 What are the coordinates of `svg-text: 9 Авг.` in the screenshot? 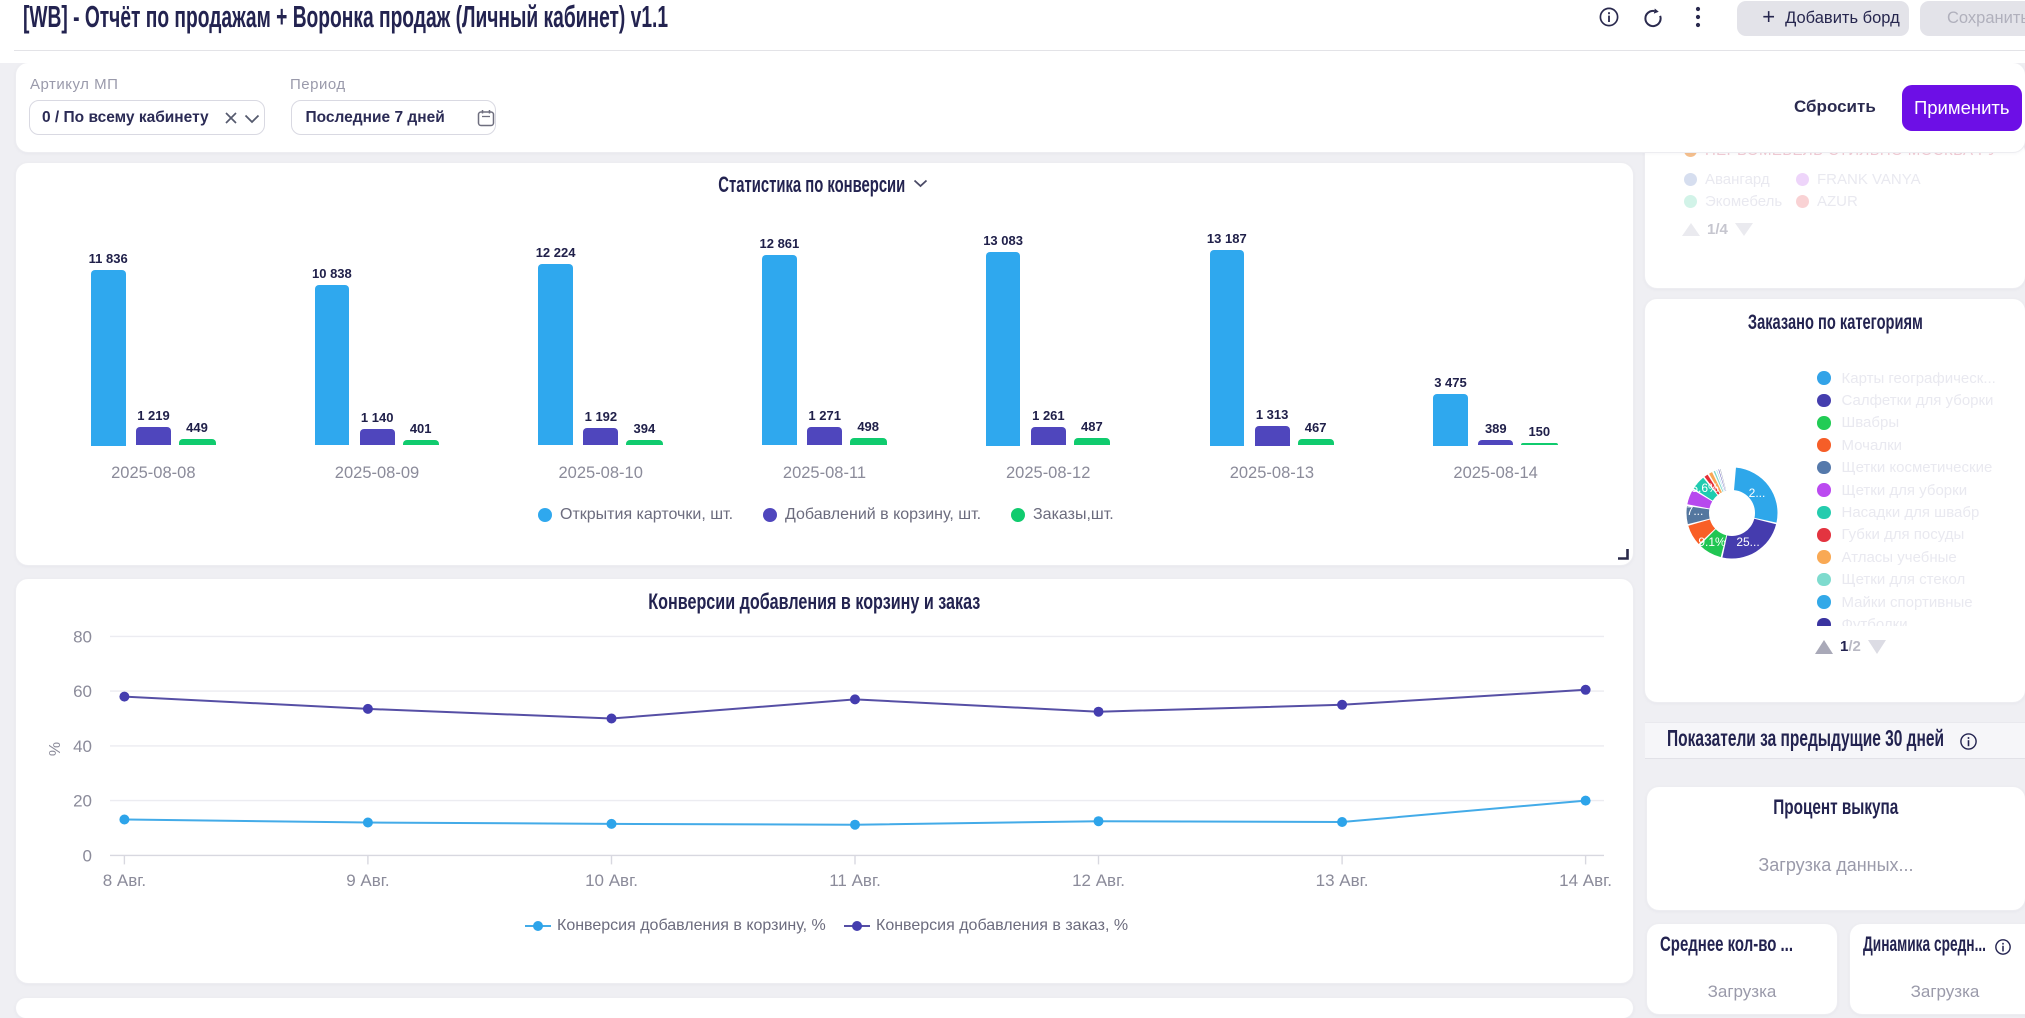 It's located at (367, 880).